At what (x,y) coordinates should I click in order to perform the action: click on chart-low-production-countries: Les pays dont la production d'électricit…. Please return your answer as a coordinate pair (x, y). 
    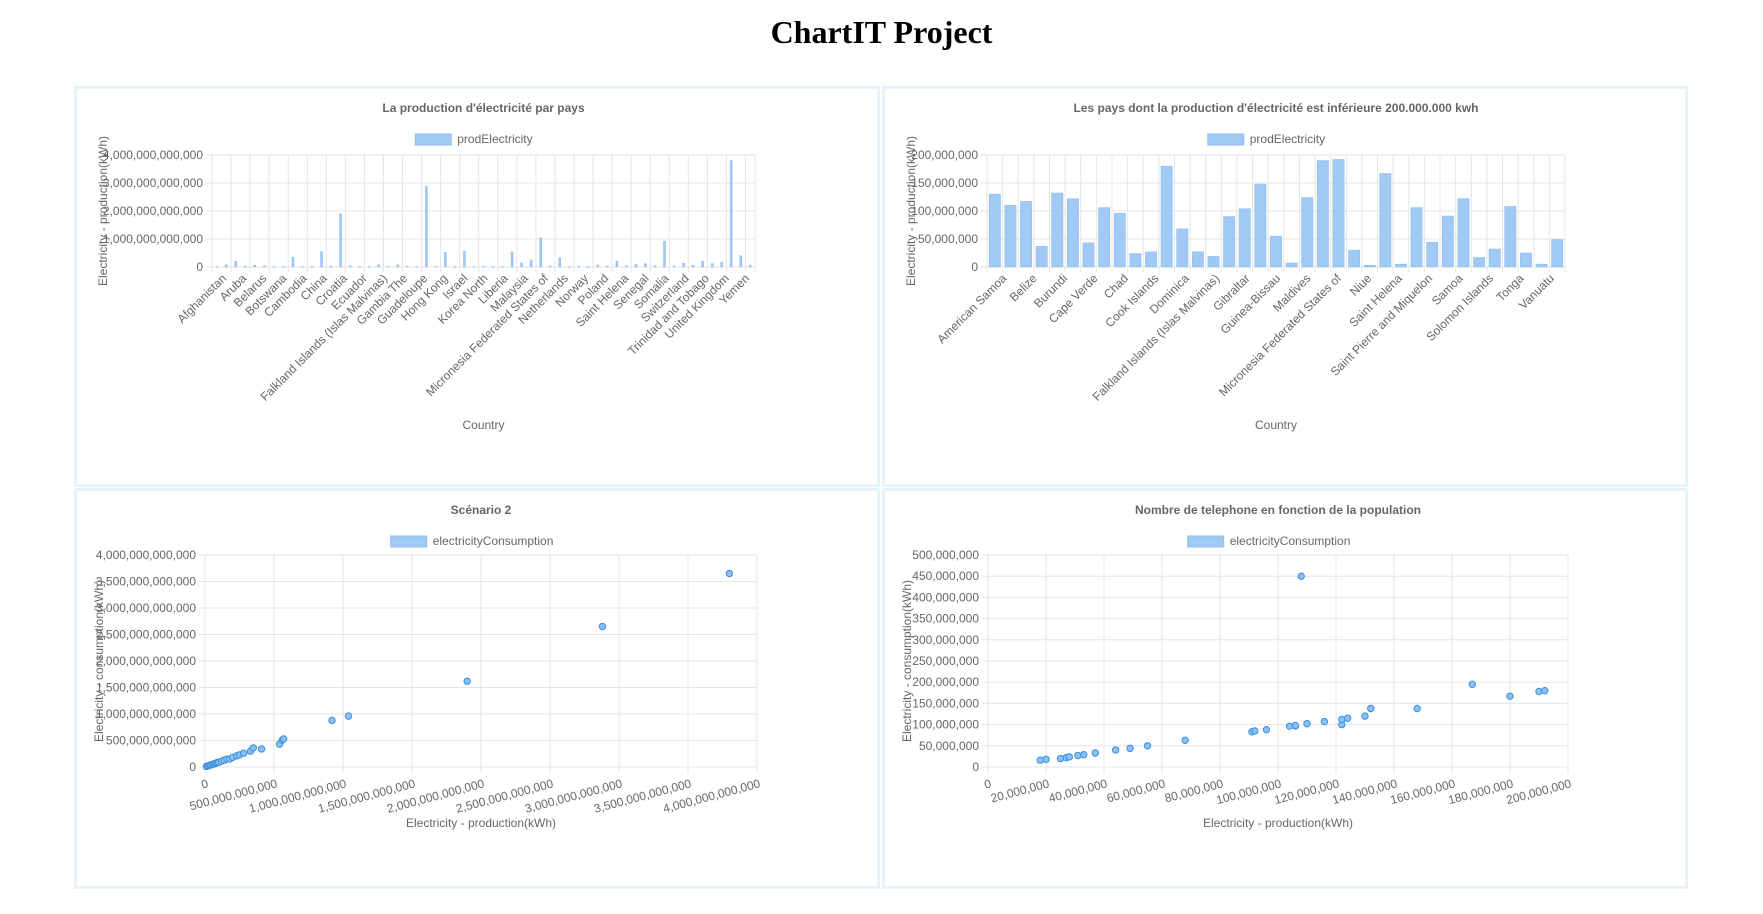
    Looking at the image, I should click on (1235, 266).